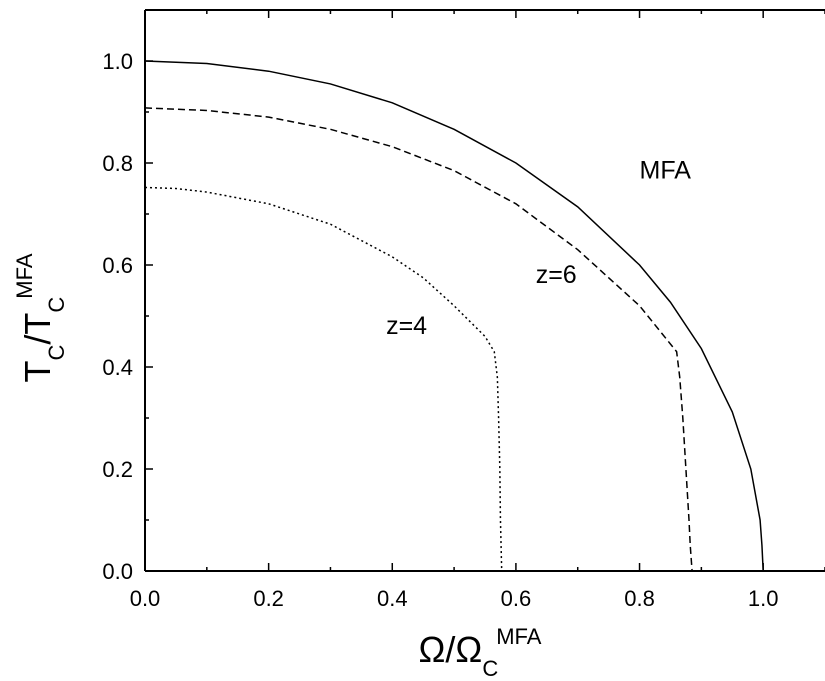 The image size is (825, 681). What do you see at coordinates (451, 649) in the screenshot?
I see `x-axis-title-base: Ω/Ω` at bounding box center [451, 649].